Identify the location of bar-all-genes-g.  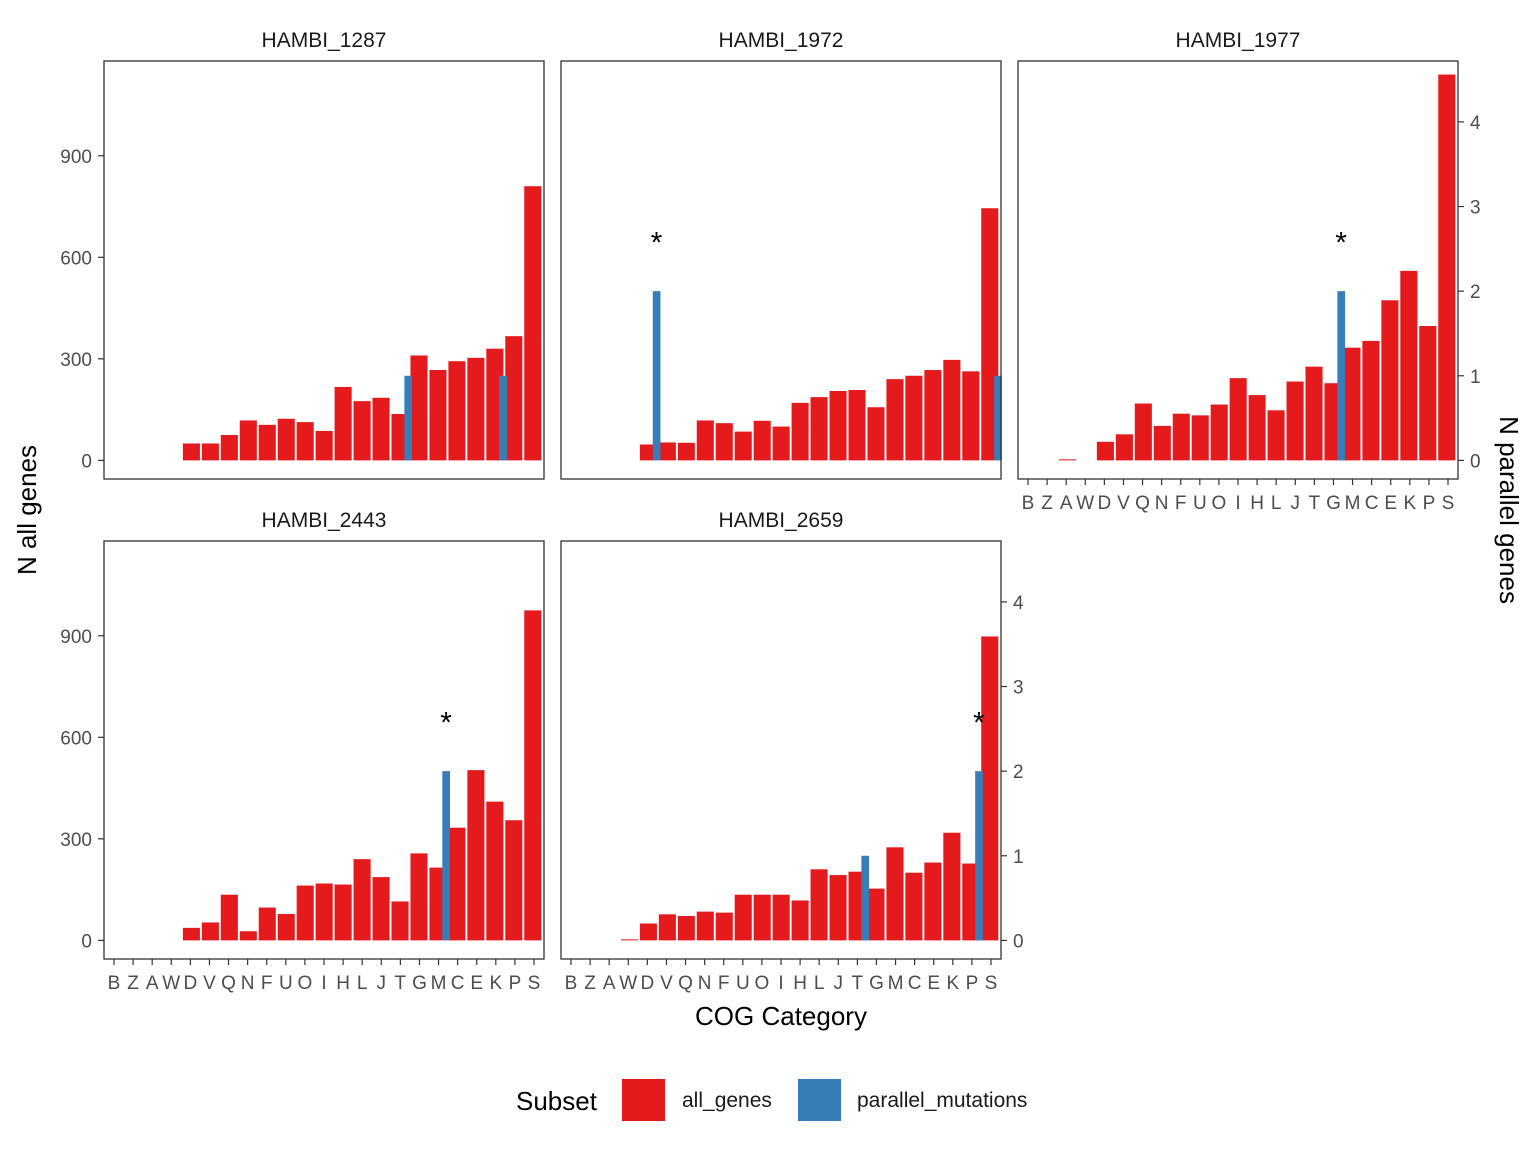
(838, 426).